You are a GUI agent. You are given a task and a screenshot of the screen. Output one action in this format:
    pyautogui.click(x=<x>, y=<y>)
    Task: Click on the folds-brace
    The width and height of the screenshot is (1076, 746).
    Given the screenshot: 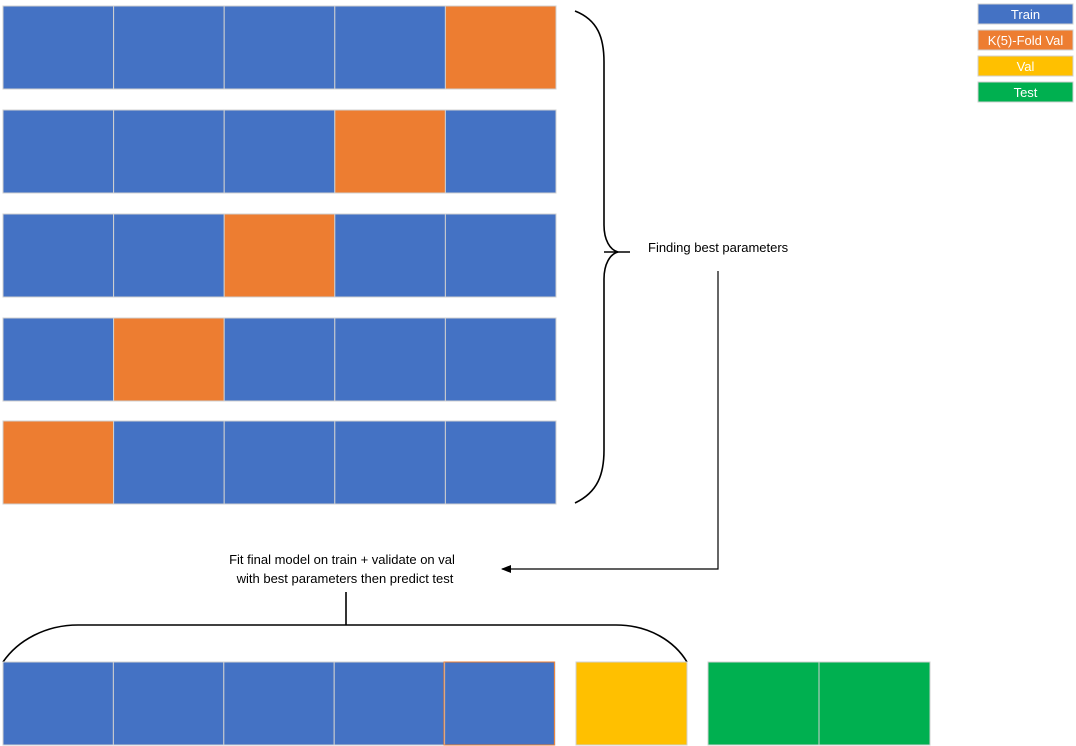 What is the action you would take?
    pyautogui.click(x=596, y=257)
    